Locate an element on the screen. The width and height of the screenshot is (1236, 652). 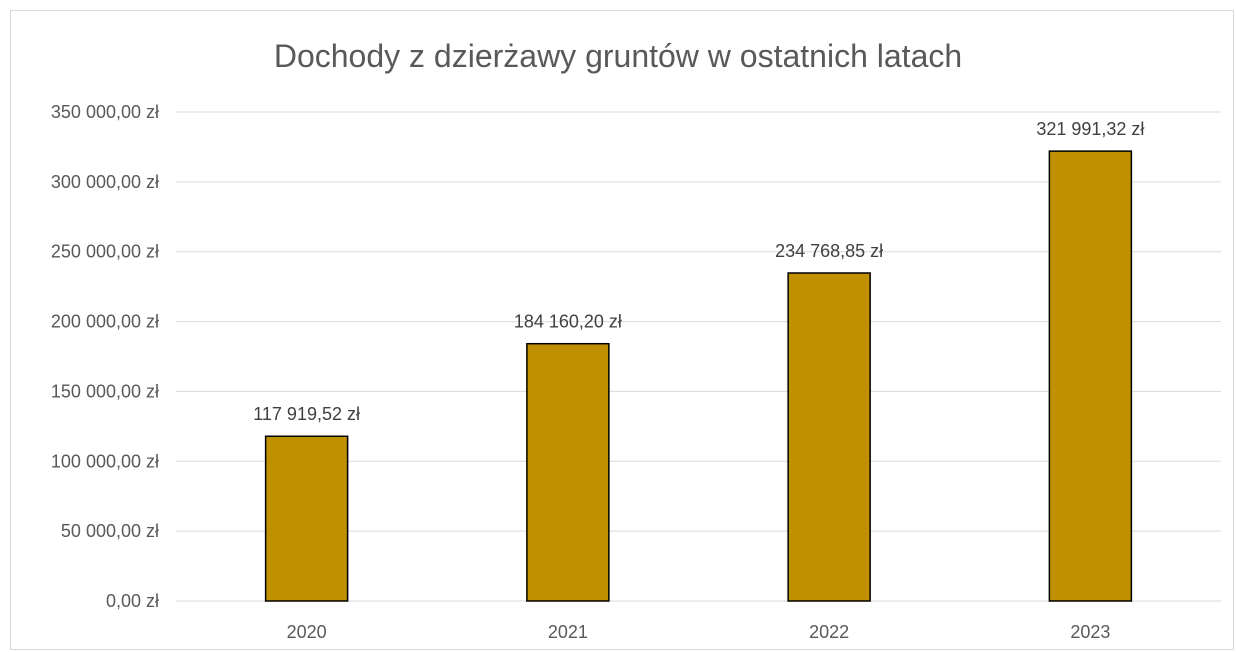
y-tick-label: 50 000,00 zł is located at coordinates (110, 531).